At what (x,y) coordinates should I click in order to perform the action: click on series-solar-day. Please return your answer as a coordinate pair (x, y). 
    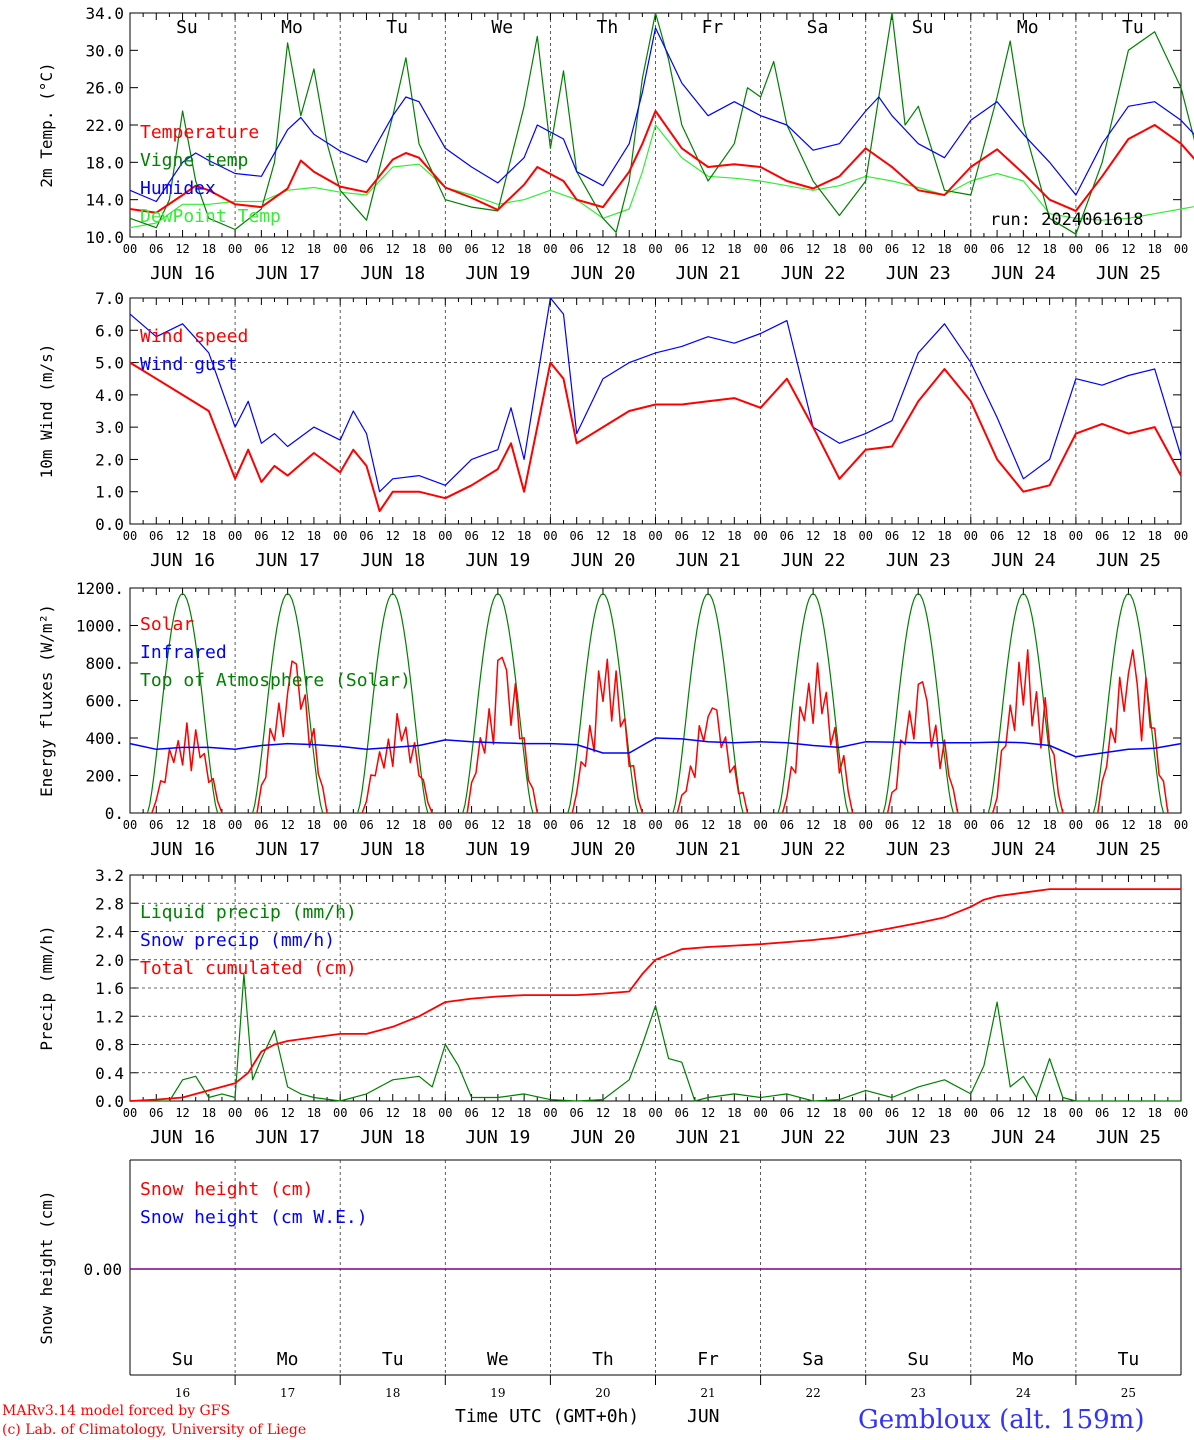
    Looking at the image, I should click on (922, 747).